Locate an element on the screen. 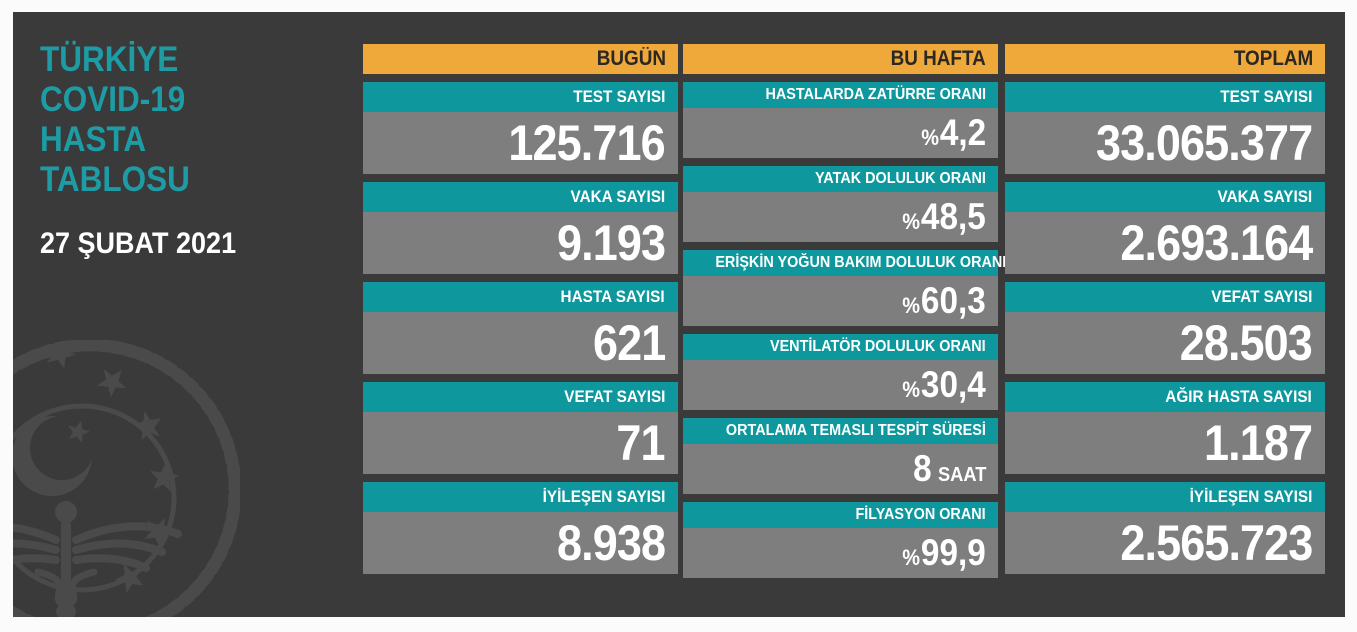 The height and width of the screenshot is (632, 1357). stat-card-total-death: VEFAT SAYISI 28.503 is located at coordinates (1165, 328).